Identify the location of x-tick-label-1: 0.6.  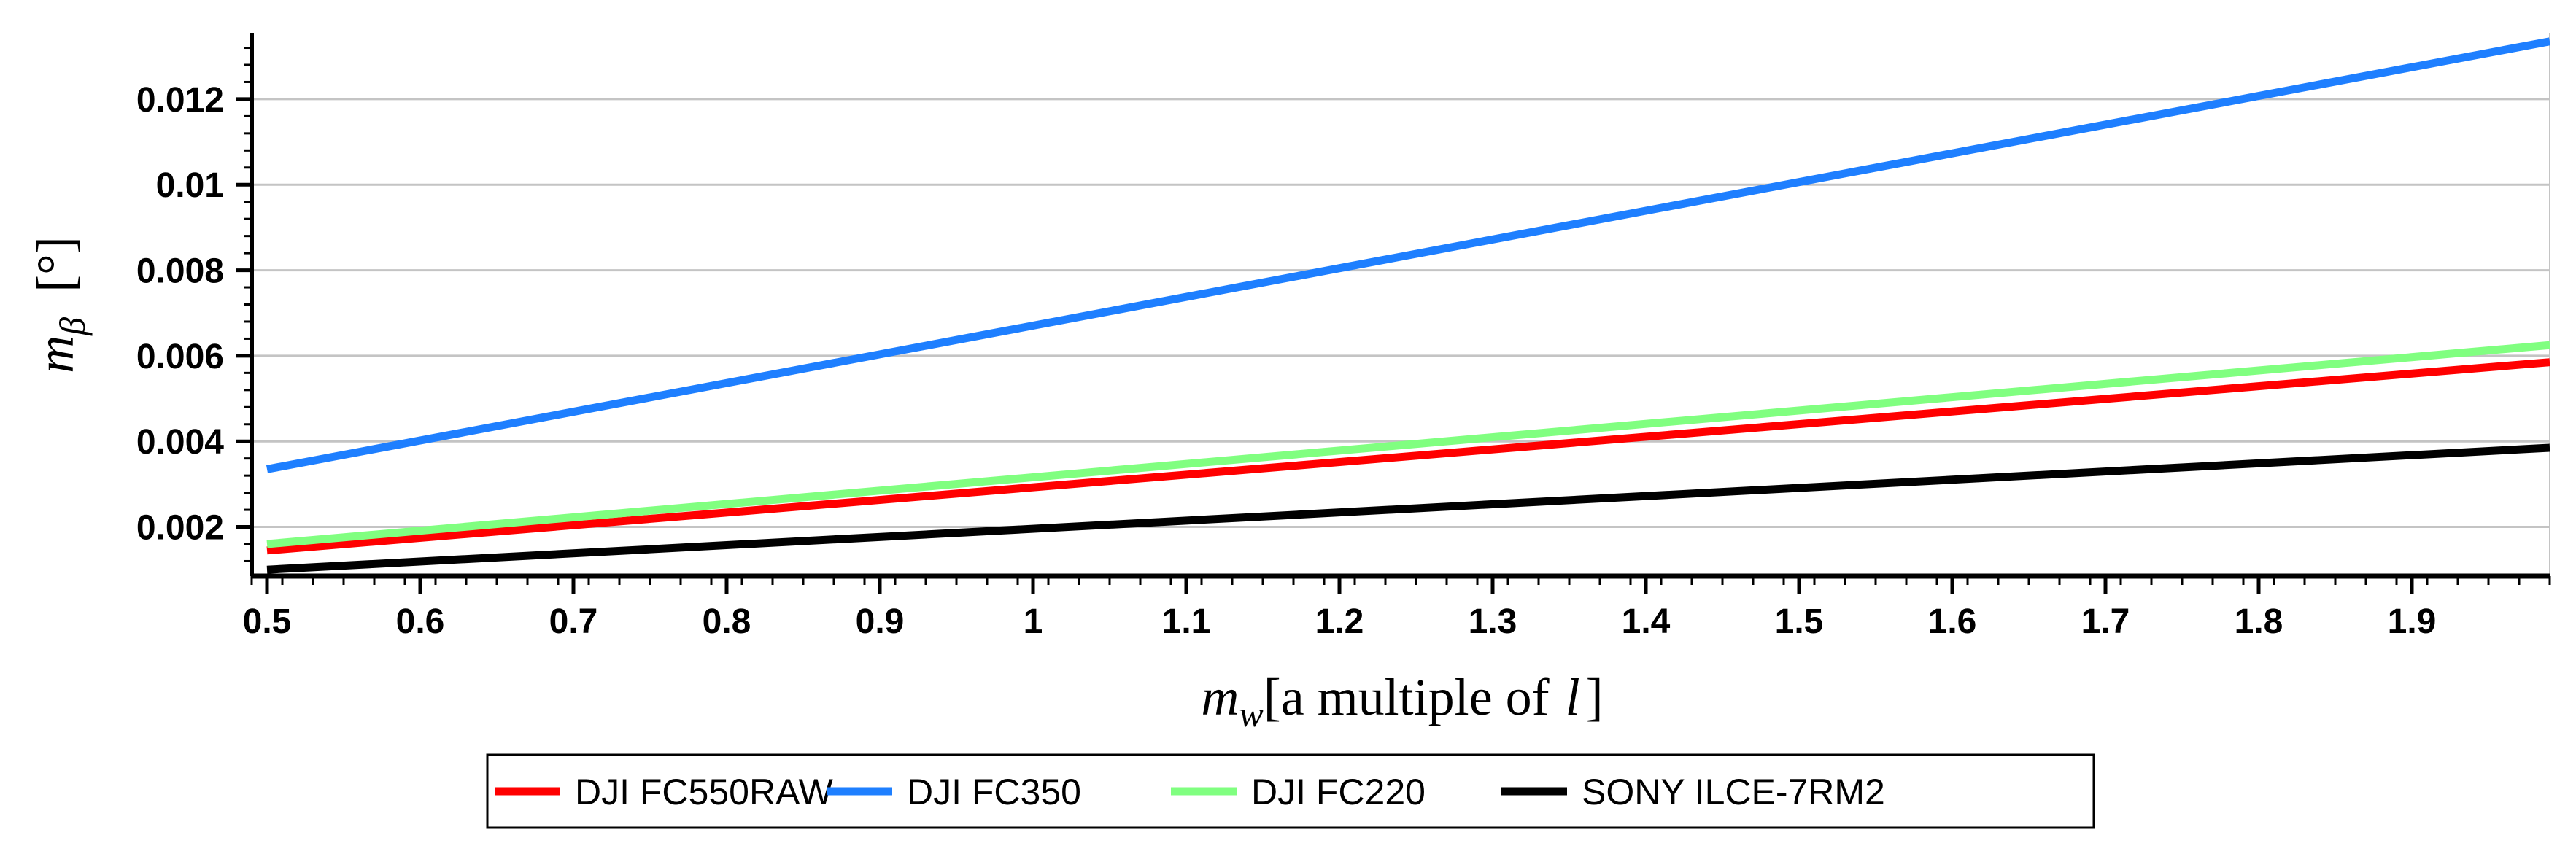
(420, 621).